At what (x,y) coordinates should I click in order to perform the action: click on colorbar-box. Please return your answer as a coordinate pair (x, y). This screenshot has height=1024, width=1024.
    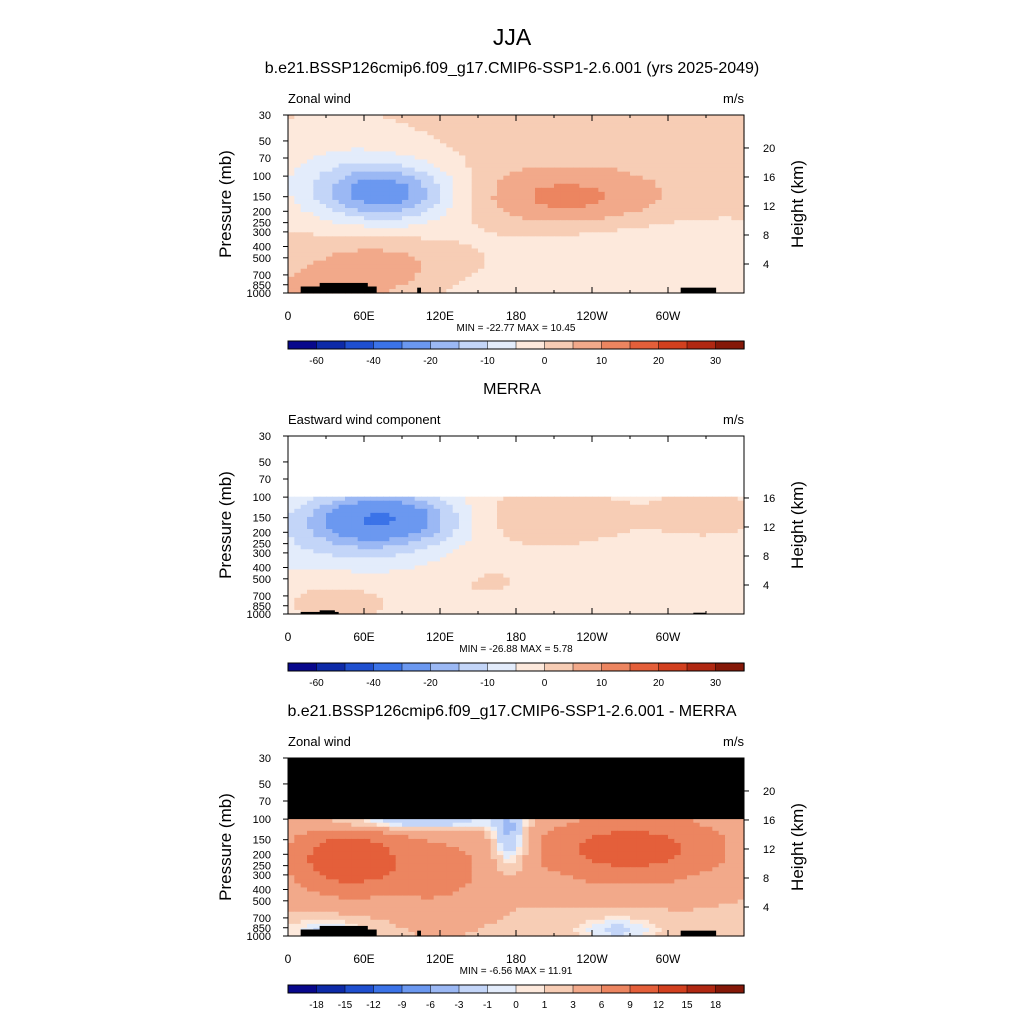
    Looking at the image, I should click on (644, 345).